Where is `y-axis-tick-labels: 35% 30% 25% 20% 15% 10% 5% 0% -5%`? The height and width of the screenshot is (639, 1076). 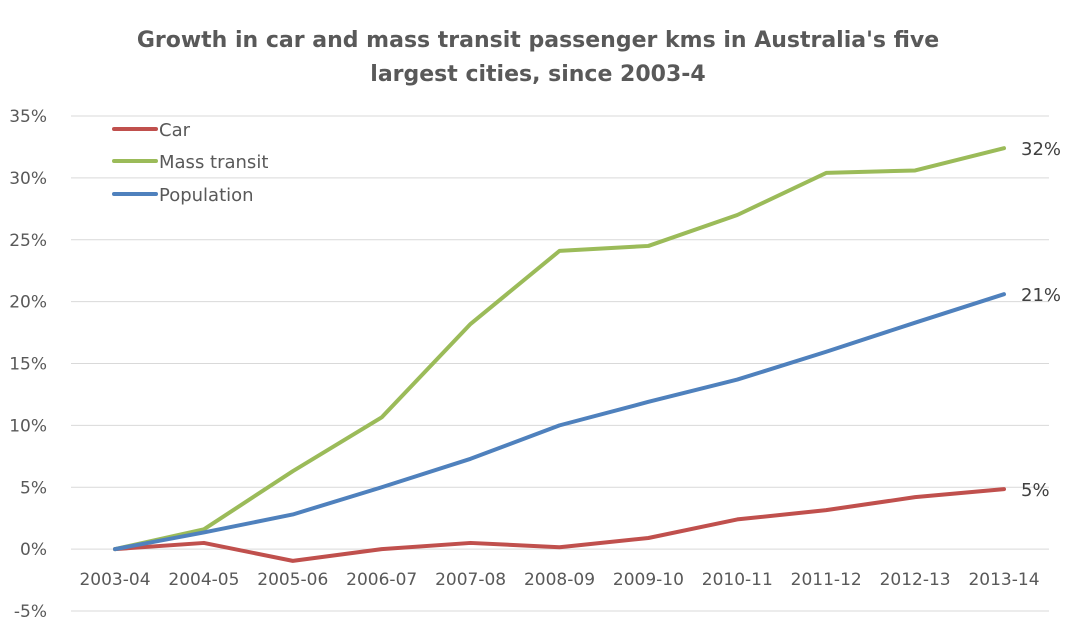
y-axis-tick-labels: 35% 30% 25% 20% 15% 10% 5% 0% -5% is located at coordinates (28, 364).